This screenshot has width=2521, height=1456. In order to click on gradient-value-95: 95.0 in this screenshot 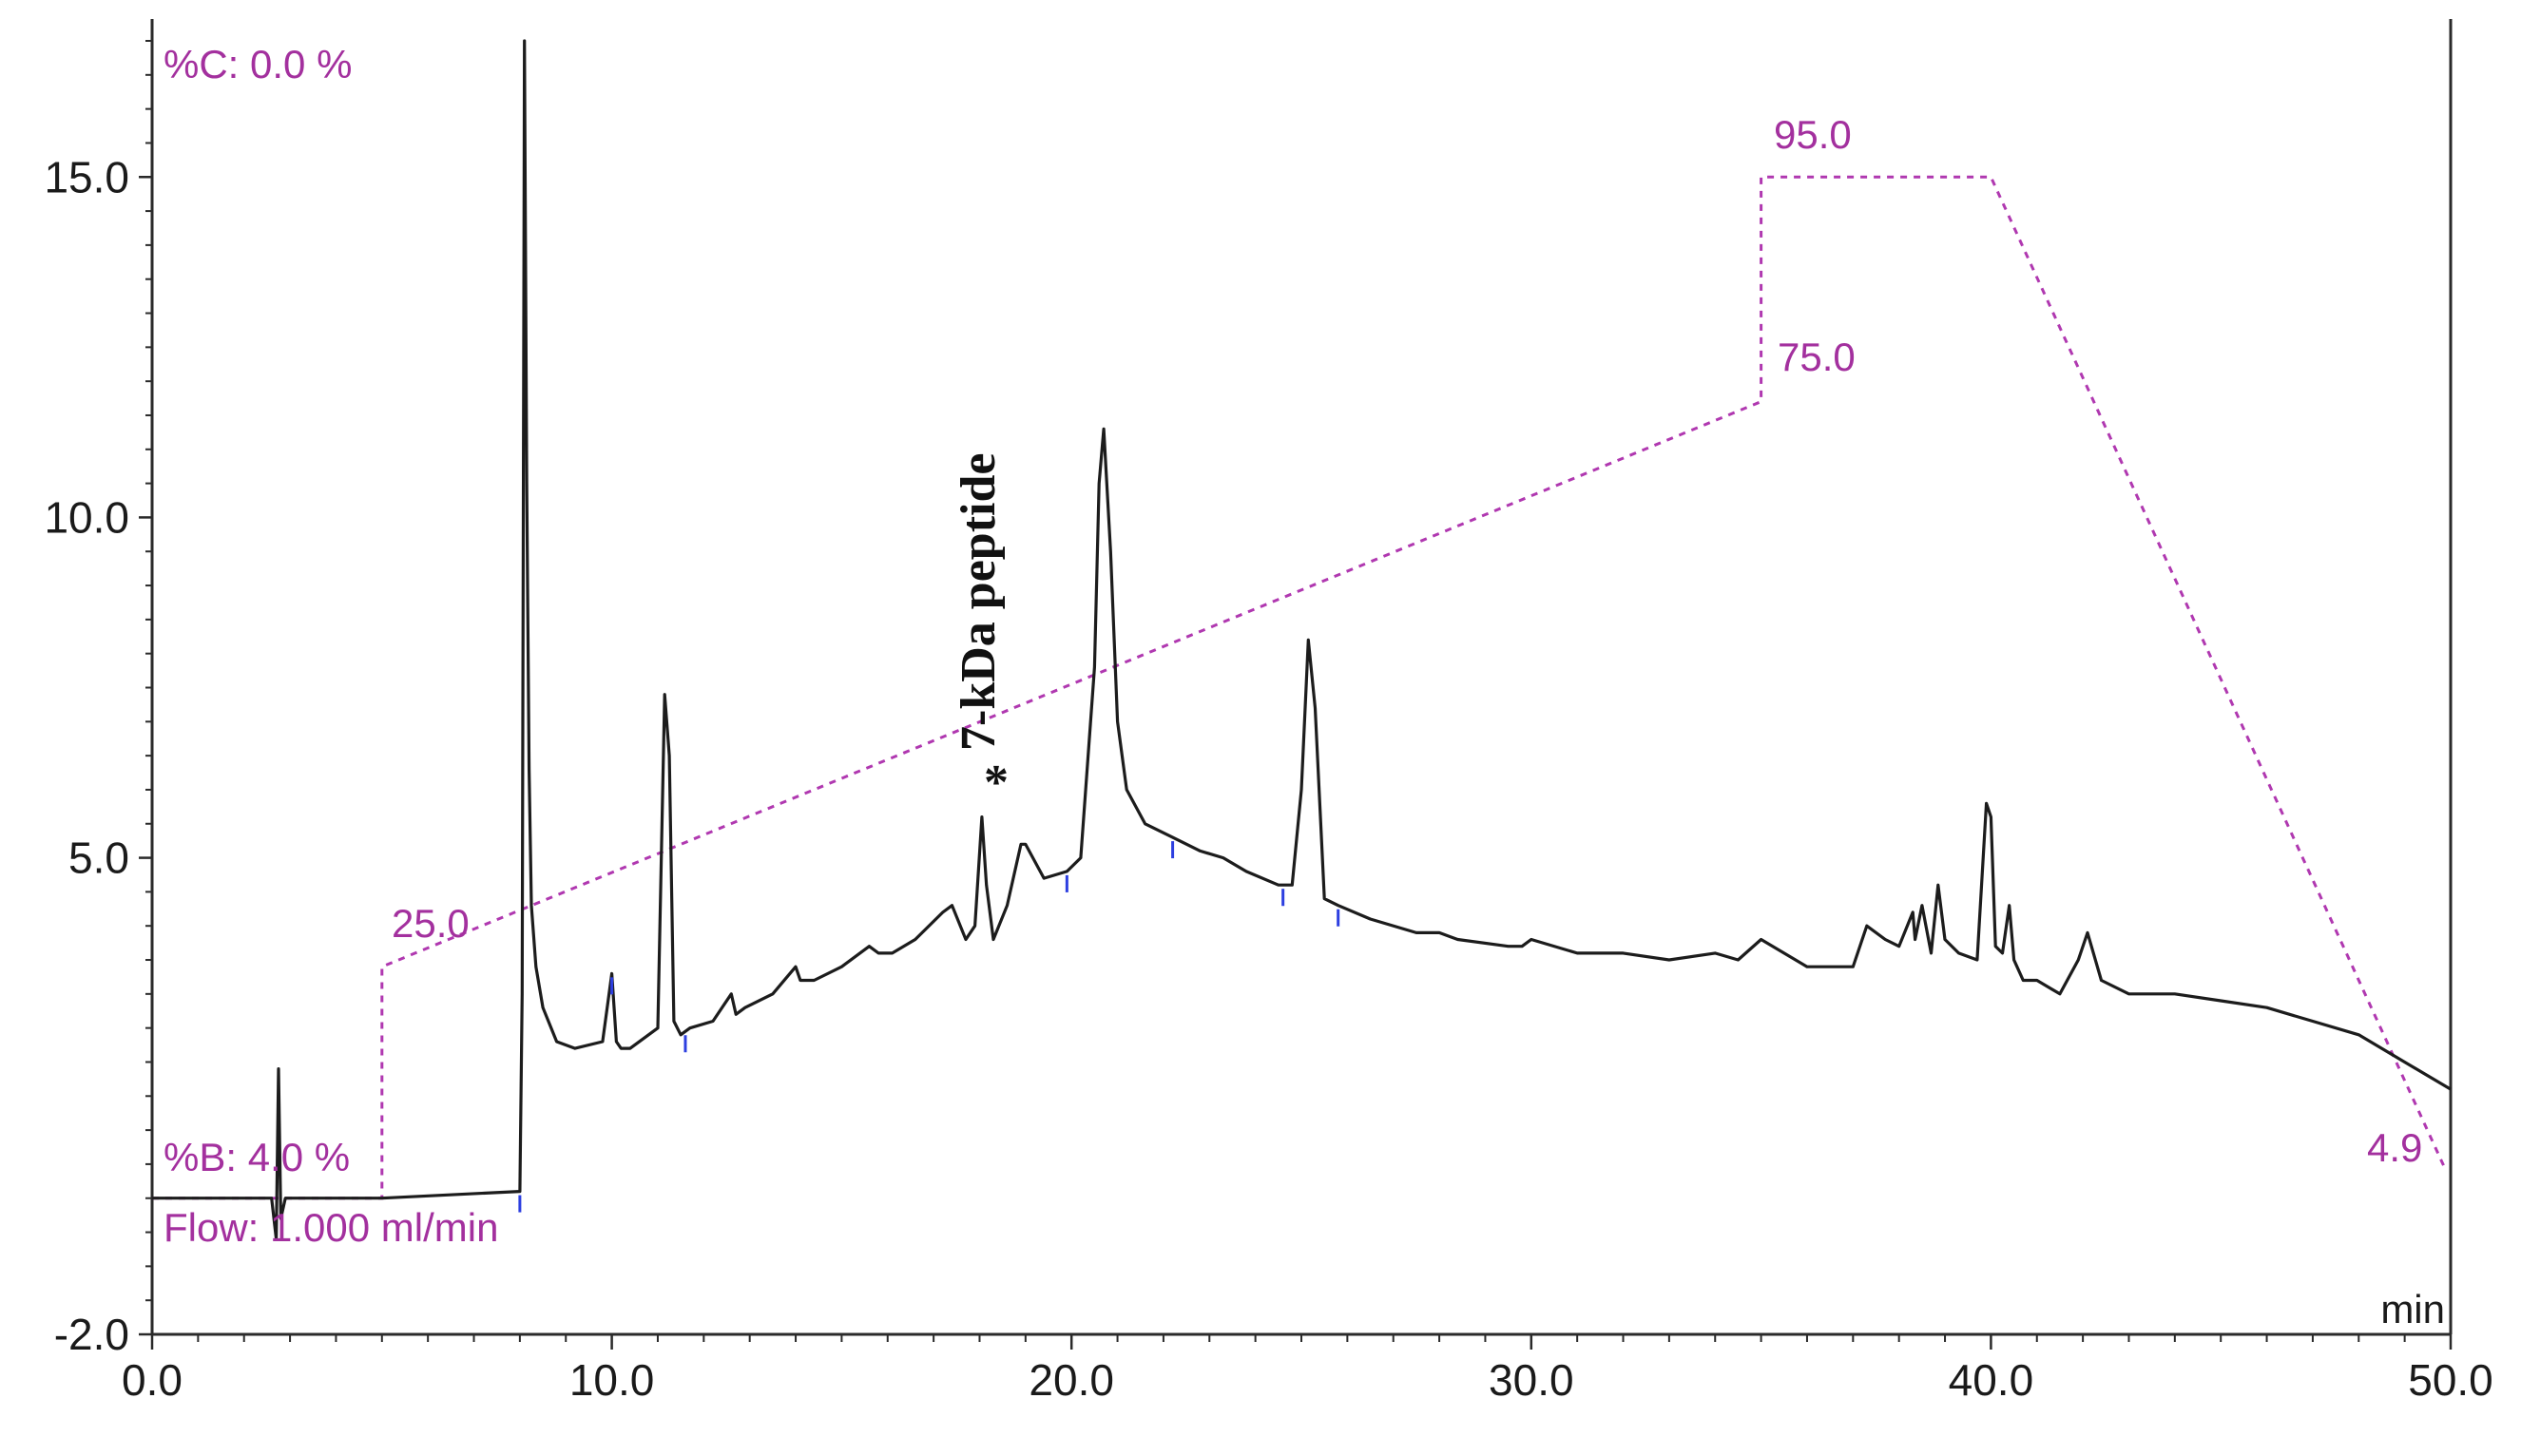, I will do `click(1813, 134)`.